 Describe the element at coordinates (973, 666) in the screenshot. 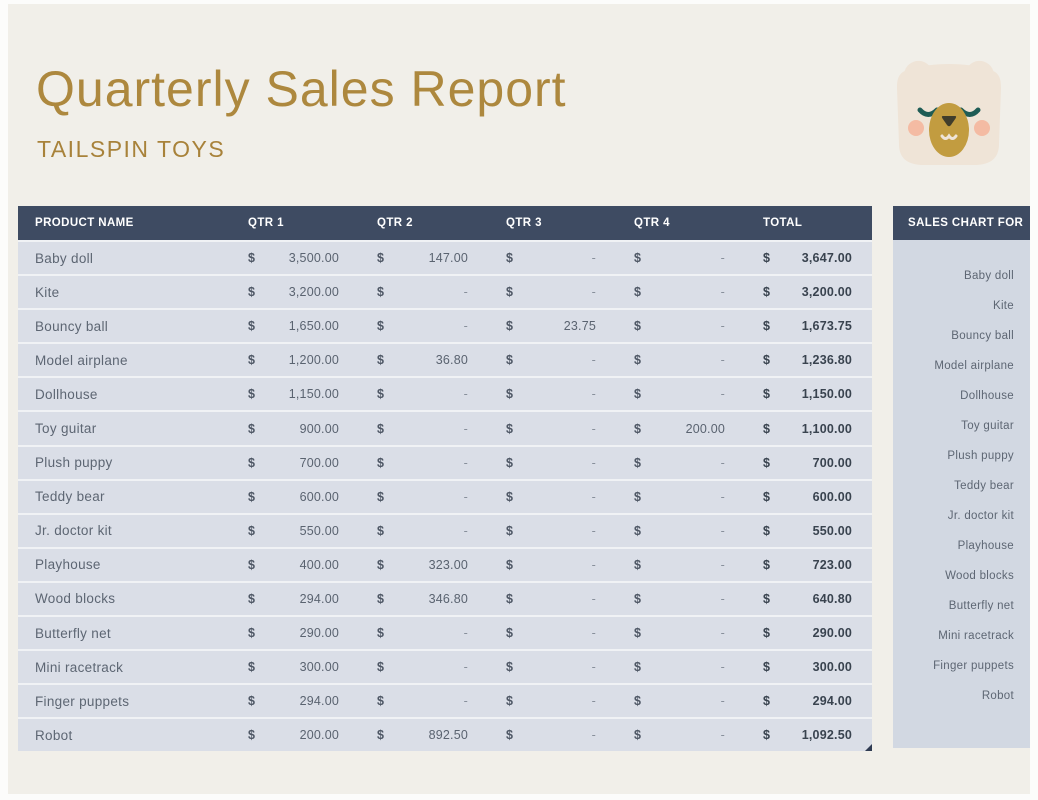

I see `chart-category-label: Finger puppets` at that location.